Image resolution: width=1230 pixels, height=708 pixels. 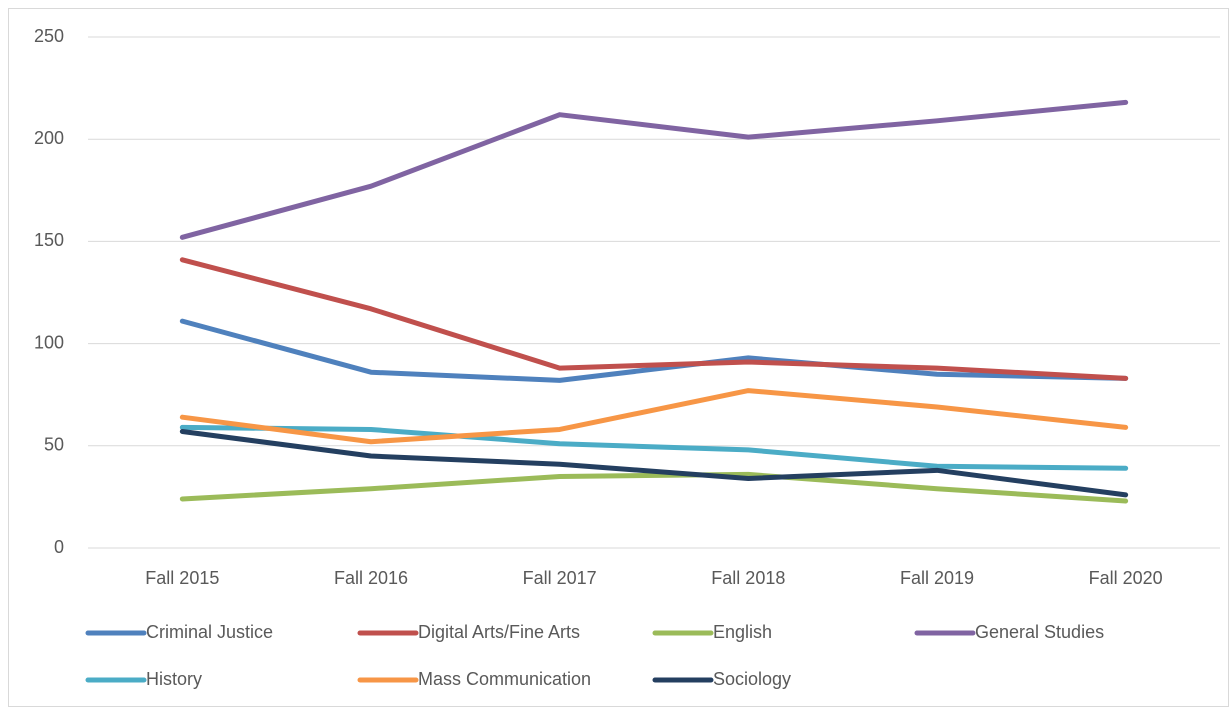 What do you see at coordinates (560, 578) in the screenshot?
I see `x-tick-label: Fall 2017` at bounding box center [560, 578].